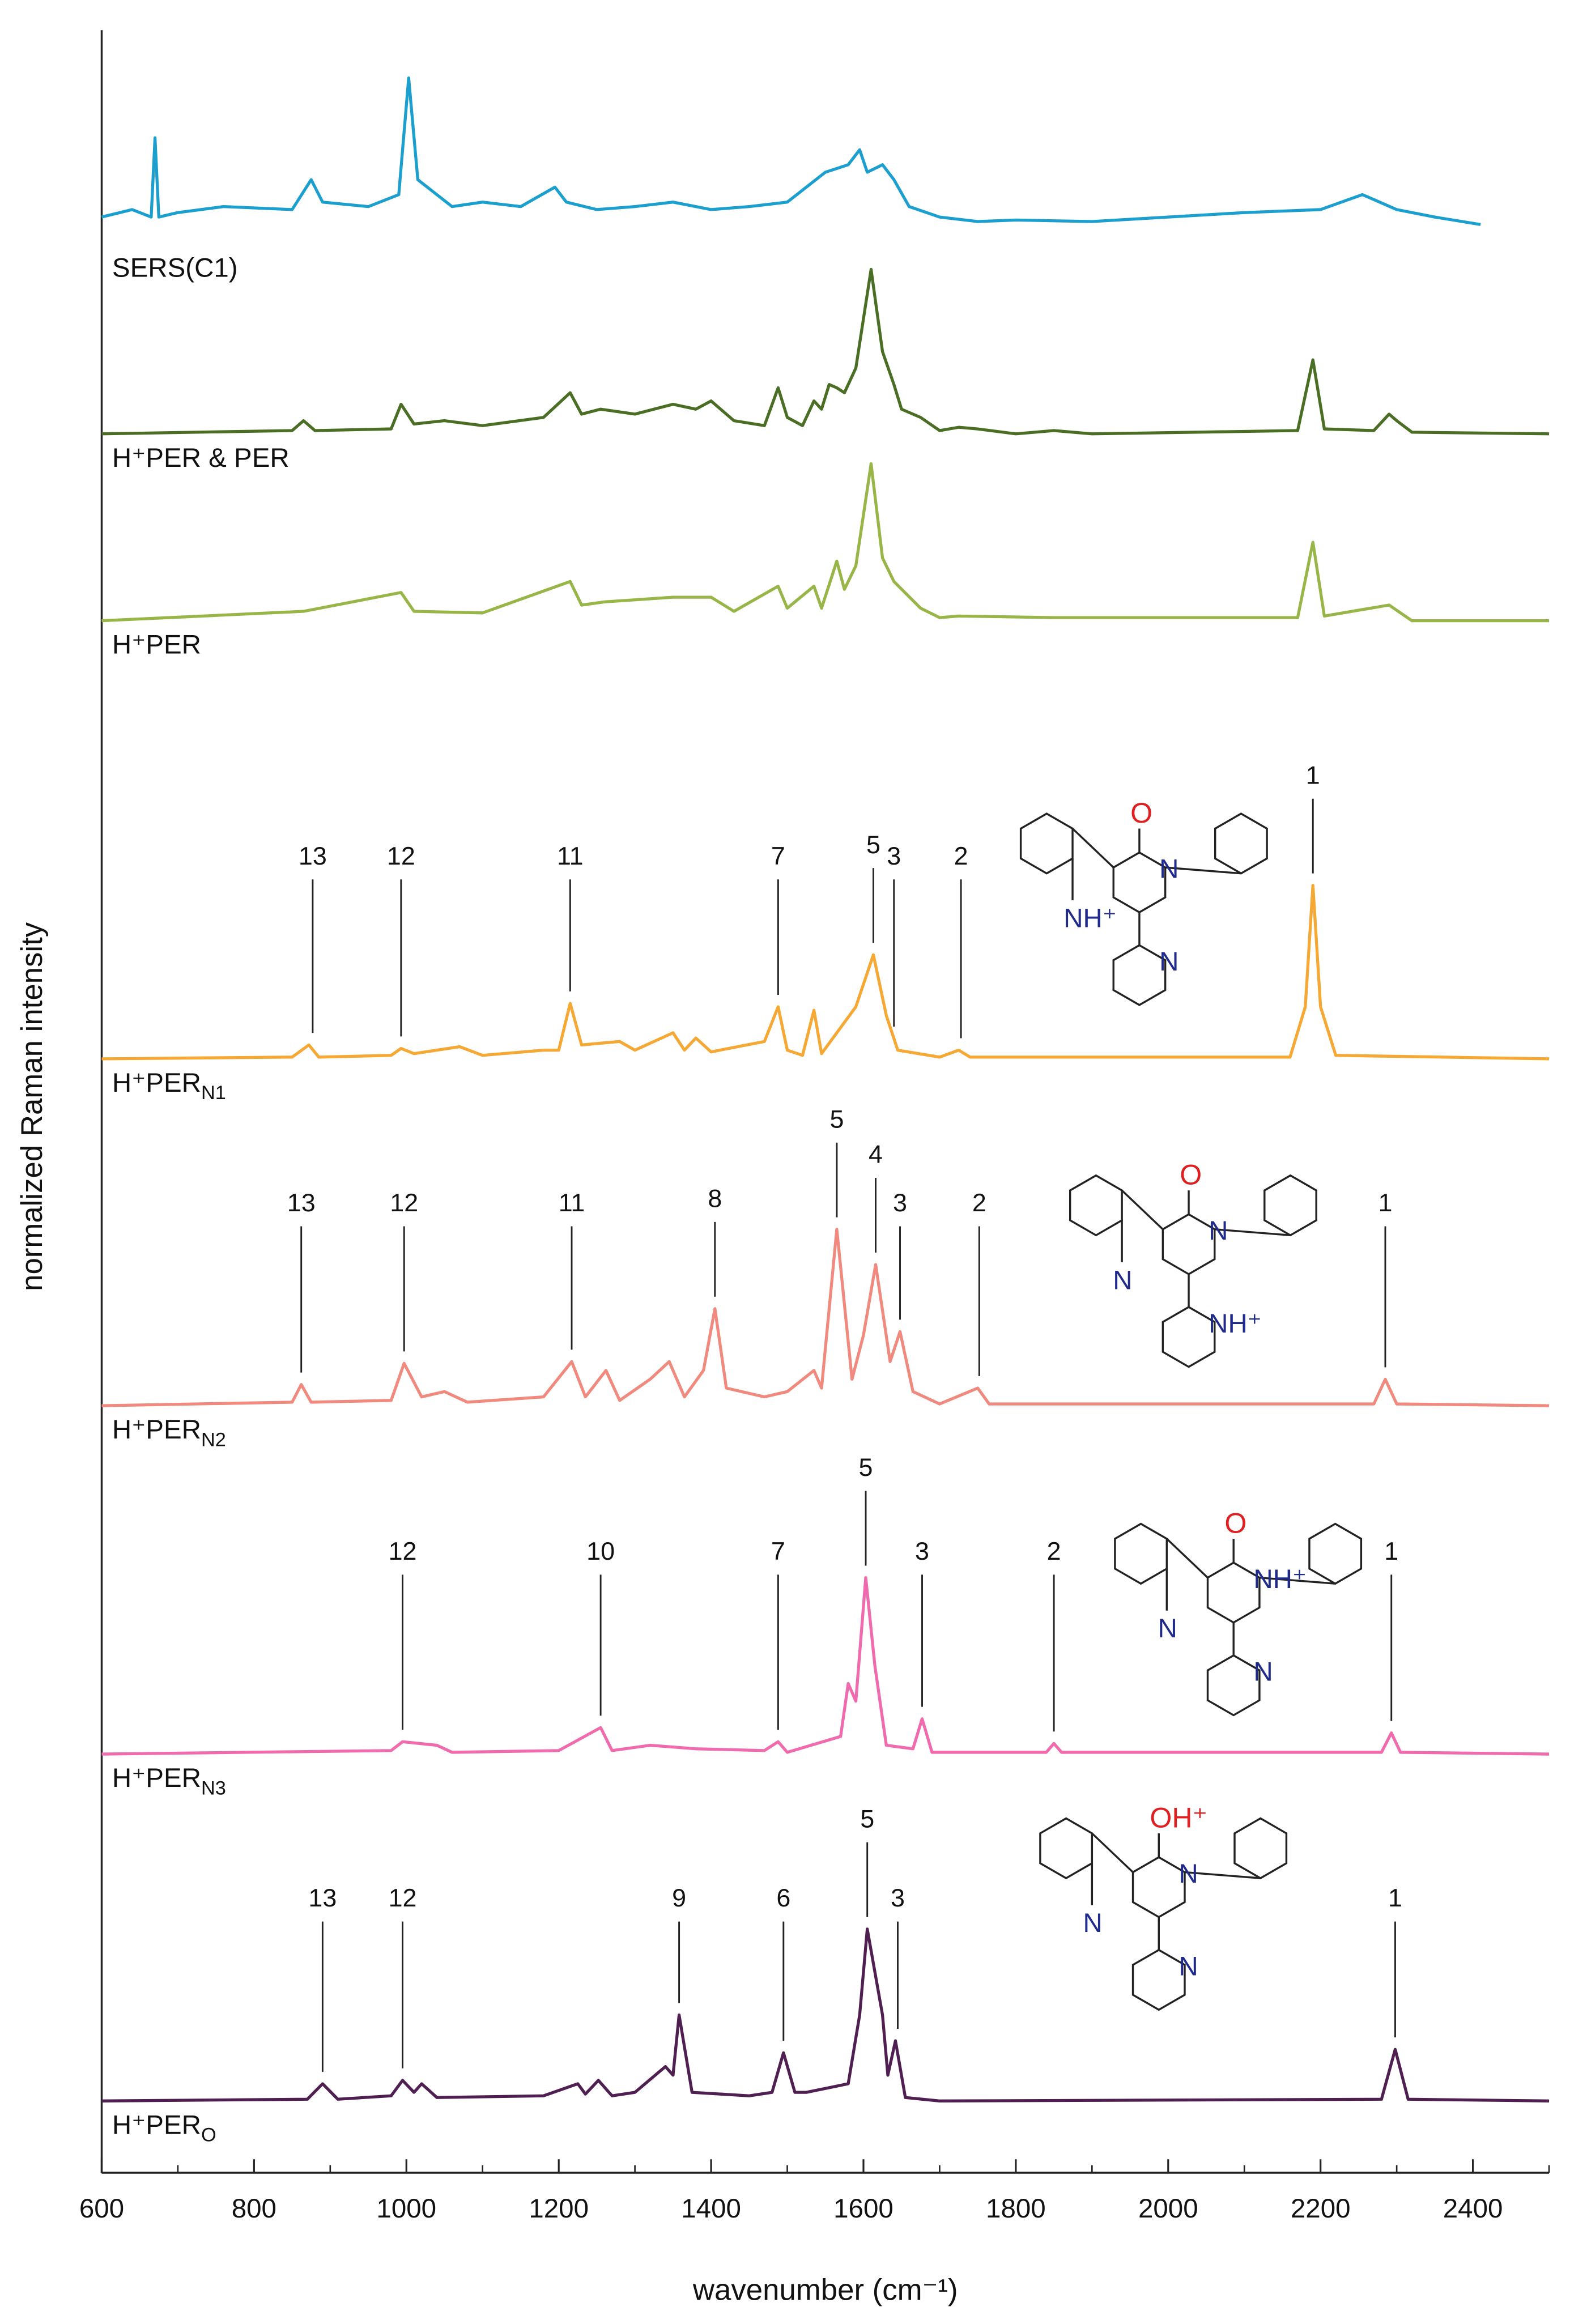 The width and height of the screenshot is (1570, 2324). I want to click on series-name: H⁺PER & PER, so click(201, 458).